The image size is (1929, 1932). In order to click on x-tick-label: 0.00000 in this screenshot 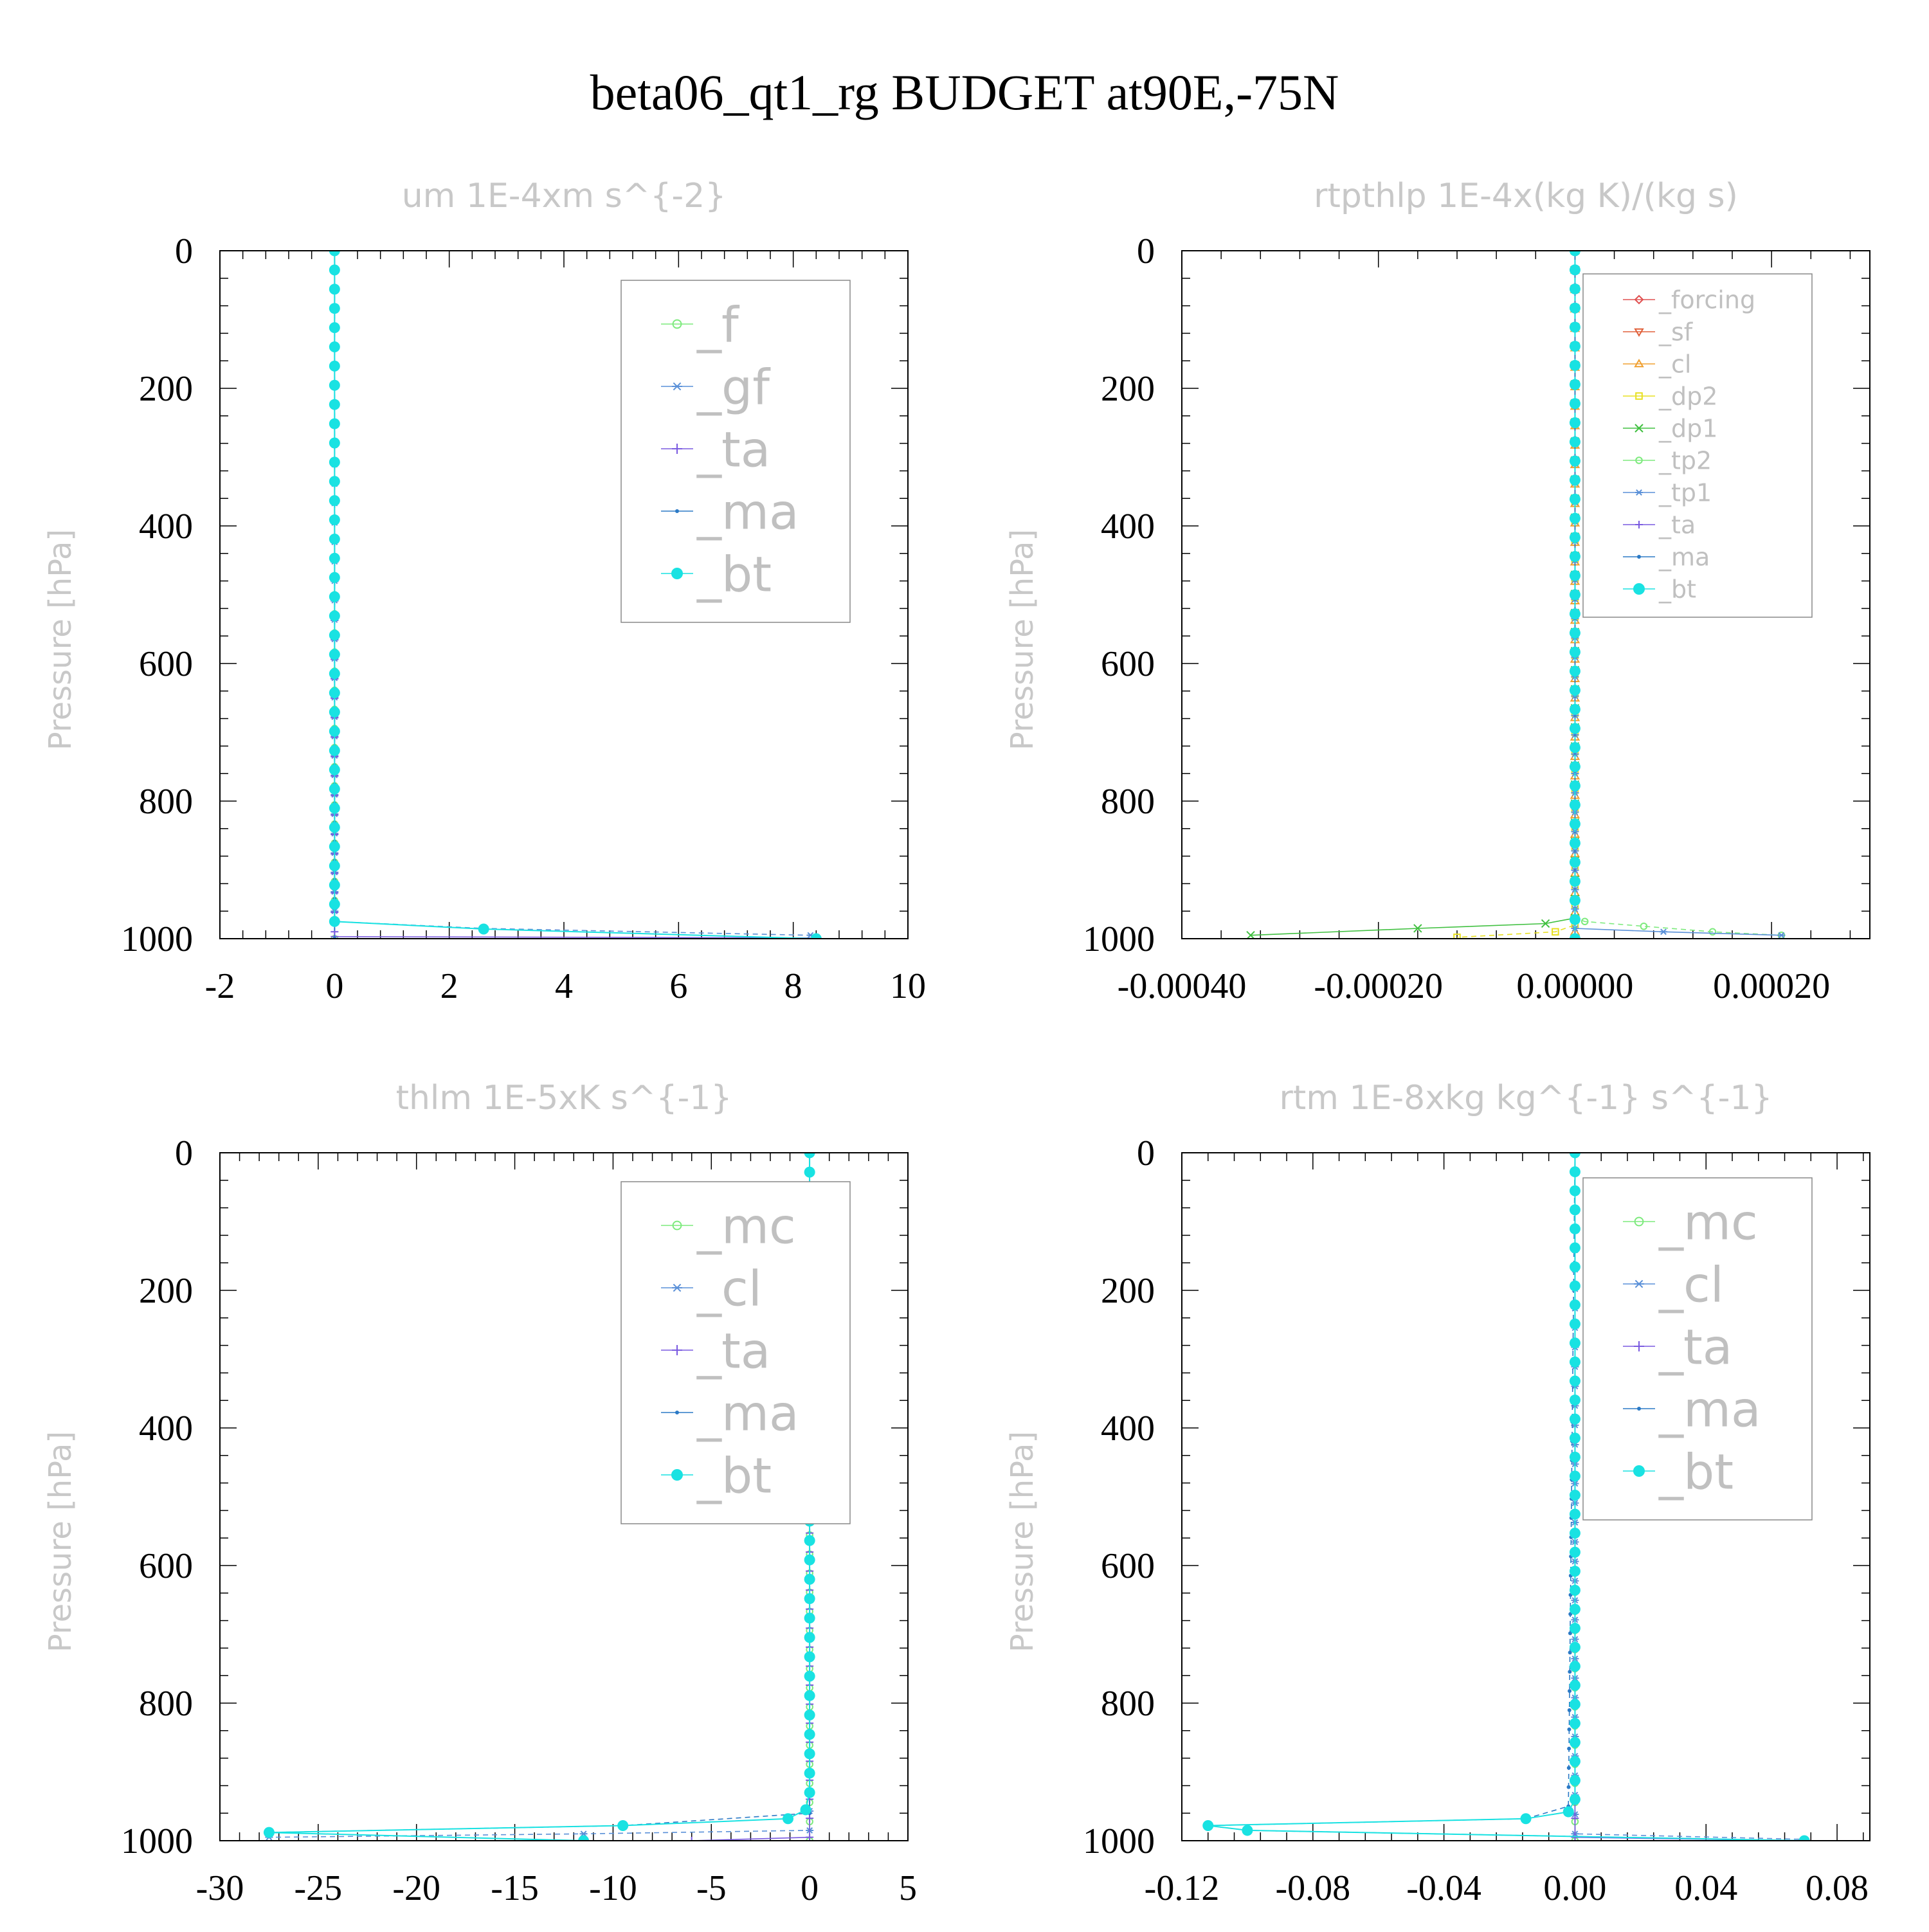, I will do `click(1574, 986)`.